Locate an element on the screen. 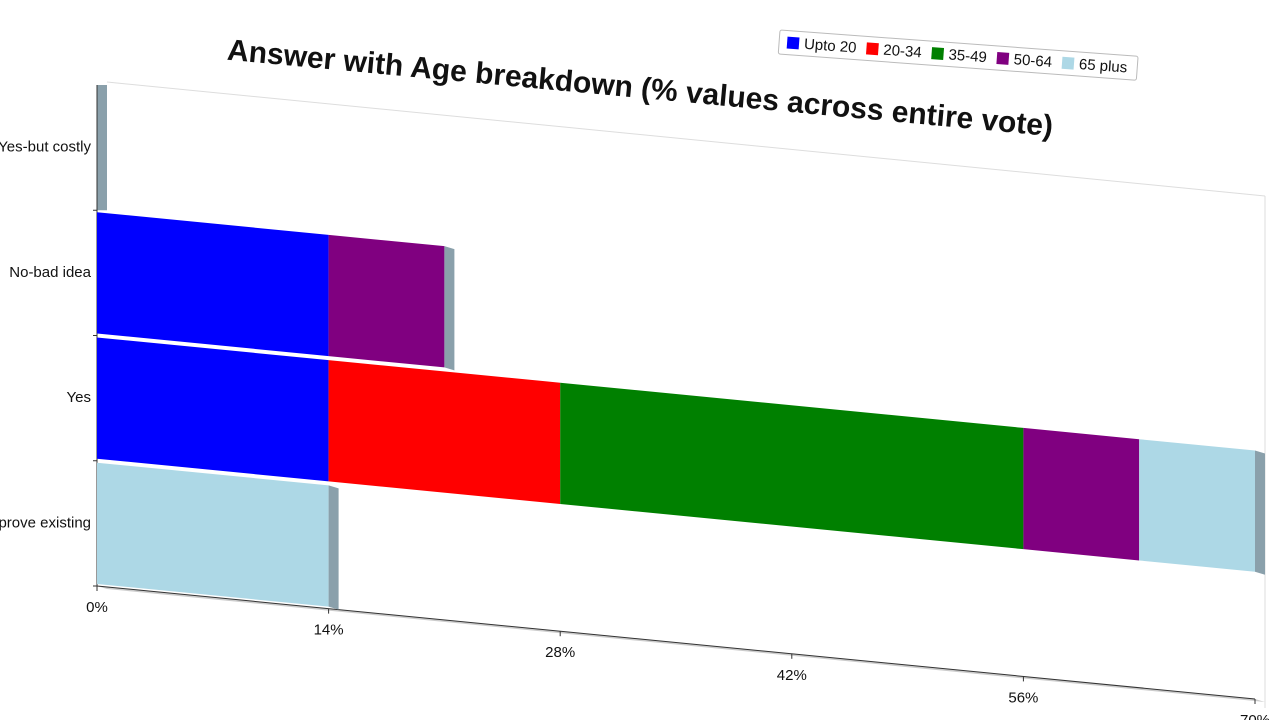 Image resolution: width=1280 pixels, height=720 pixels. plot-top-edge is located at coordinates (686, 139).